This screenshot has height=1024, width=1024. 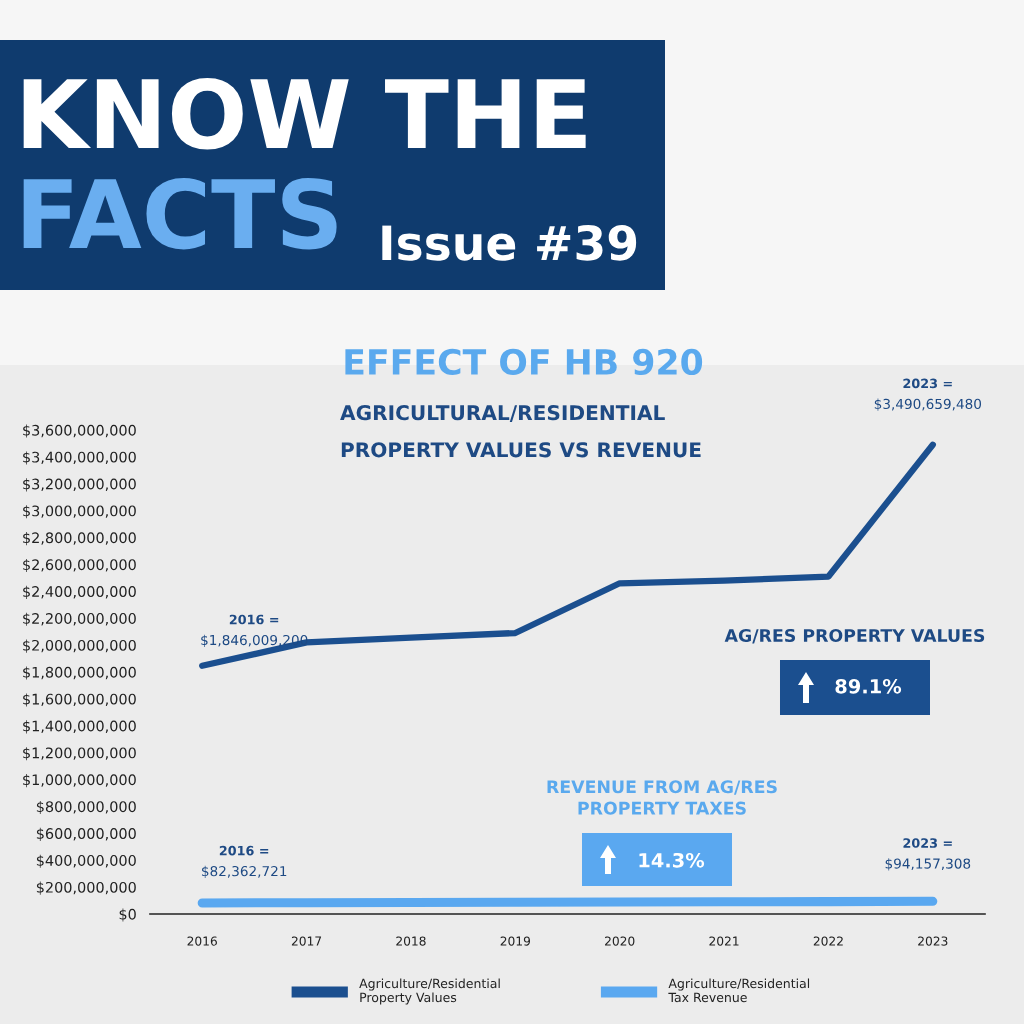 I want to click on y-tick-label: $200,000,000, so click(x=86, y=888).